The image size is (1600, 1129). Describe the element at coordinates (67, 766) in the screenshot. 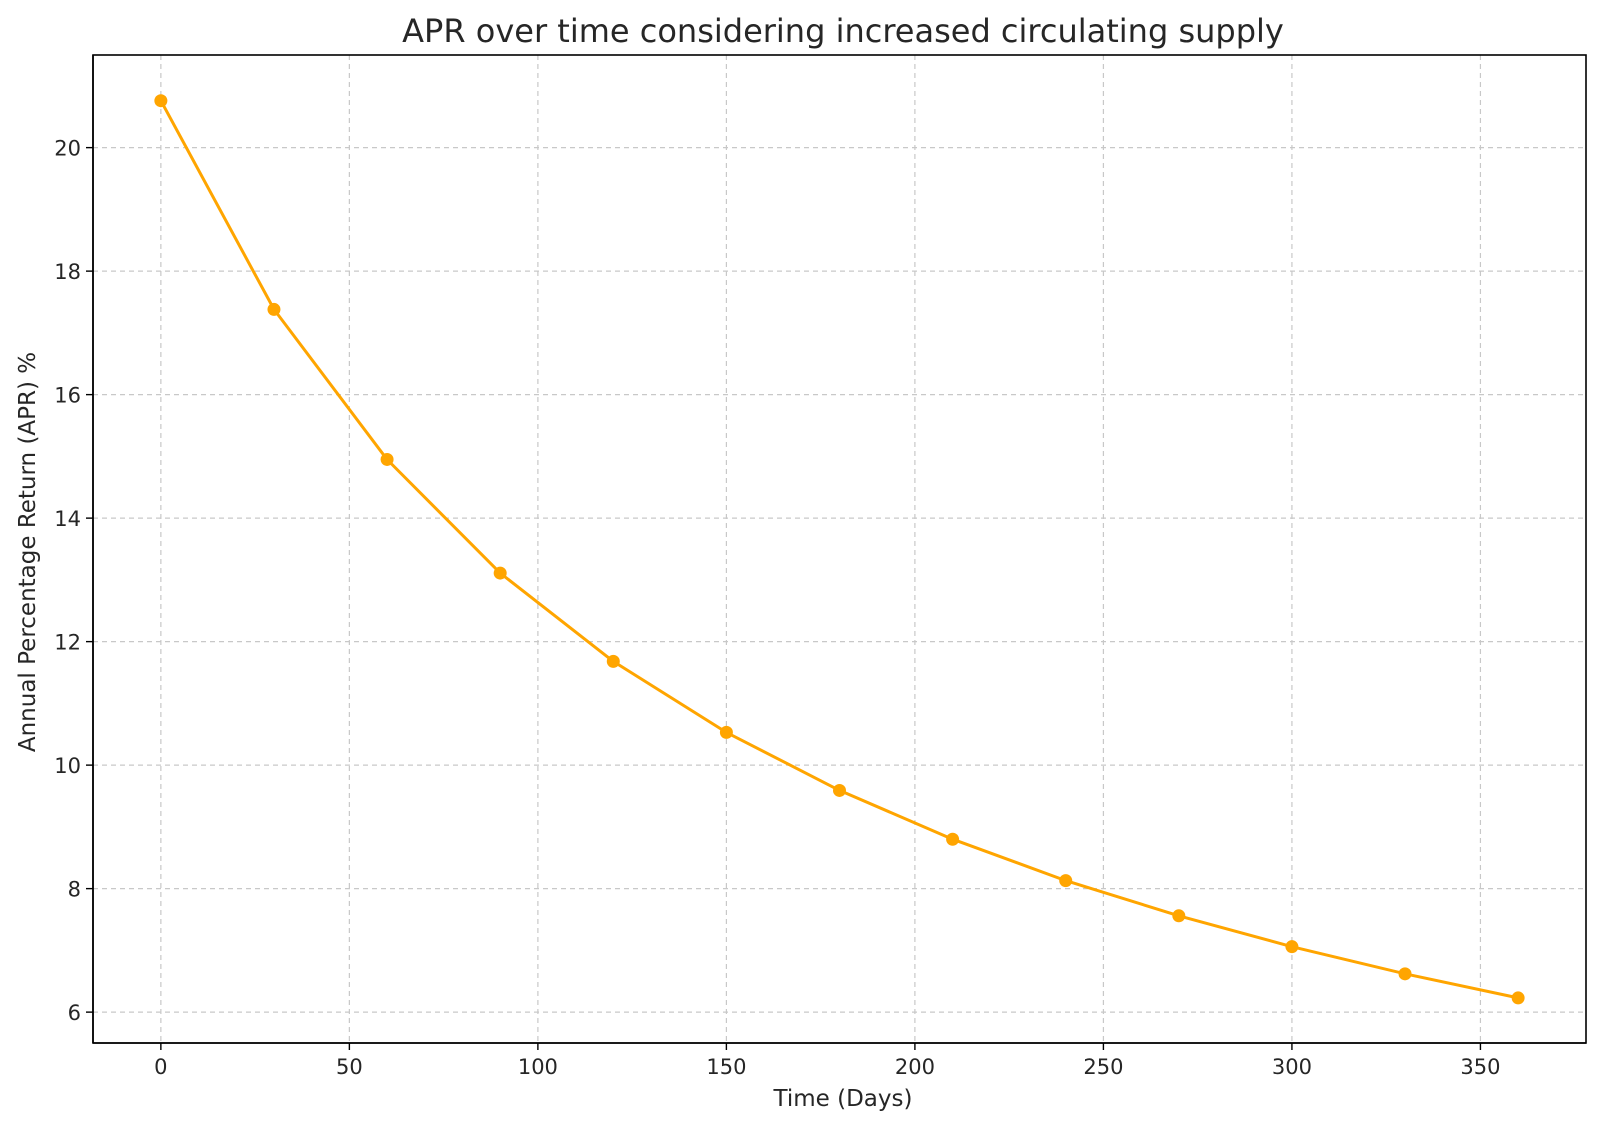

I see `y-tick-label: 10` at that location.